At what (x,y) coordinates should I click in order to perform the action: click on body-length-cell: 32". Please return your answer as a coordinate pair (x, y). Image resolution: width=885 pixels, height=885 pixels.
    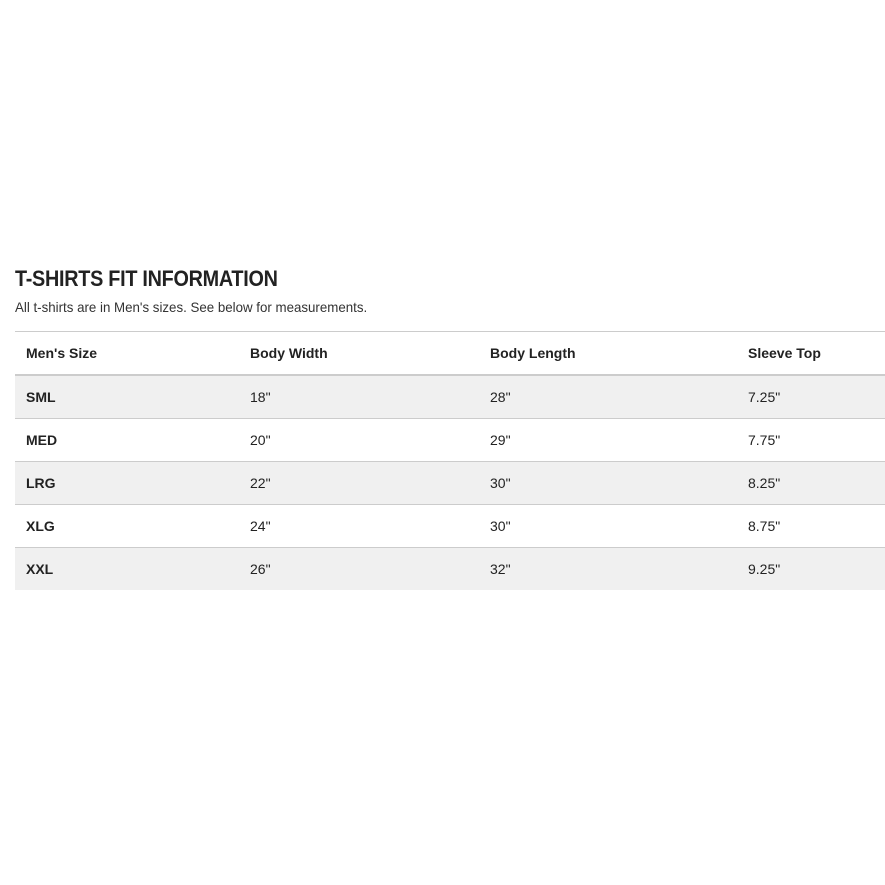
    Looking at the image, I should click on (500, 569).